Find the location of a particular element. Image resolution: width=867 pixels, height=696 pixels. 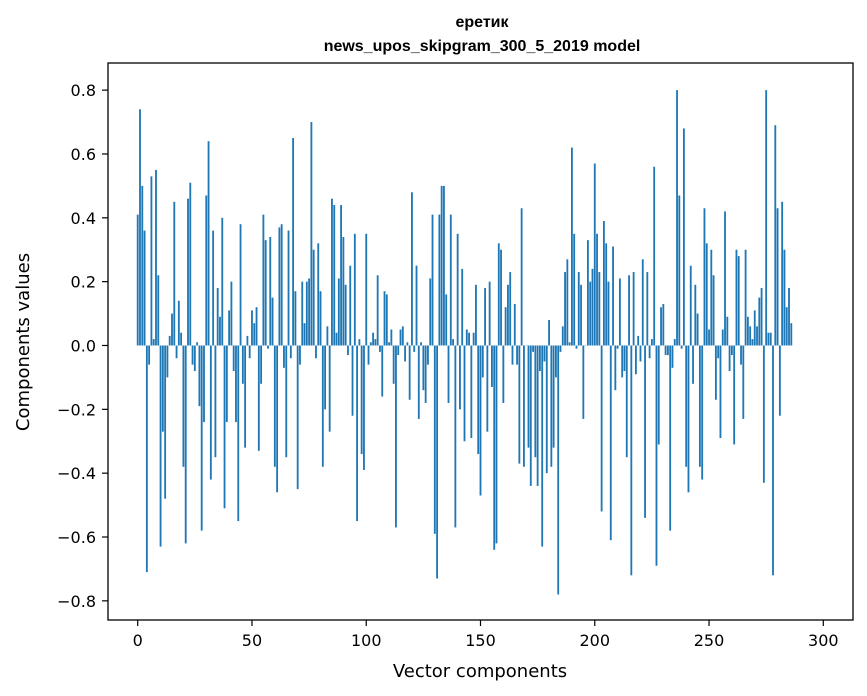

y-tick-label: 0.8 is located at coordinates (83, 90).